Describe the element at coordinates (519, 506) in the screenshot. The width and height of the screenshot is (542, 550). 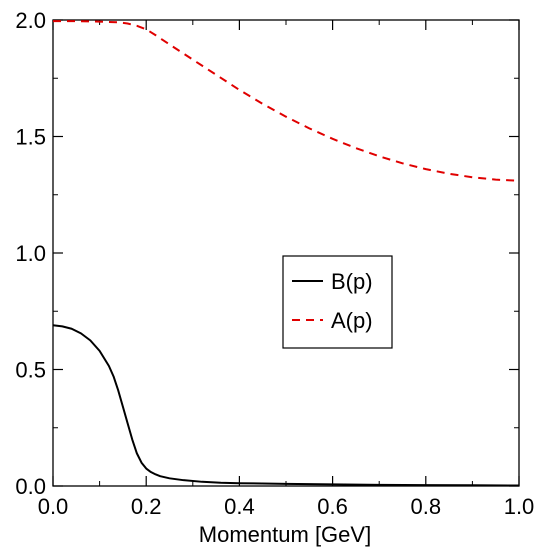
I see `x-tick-label: 1.0` at that location.